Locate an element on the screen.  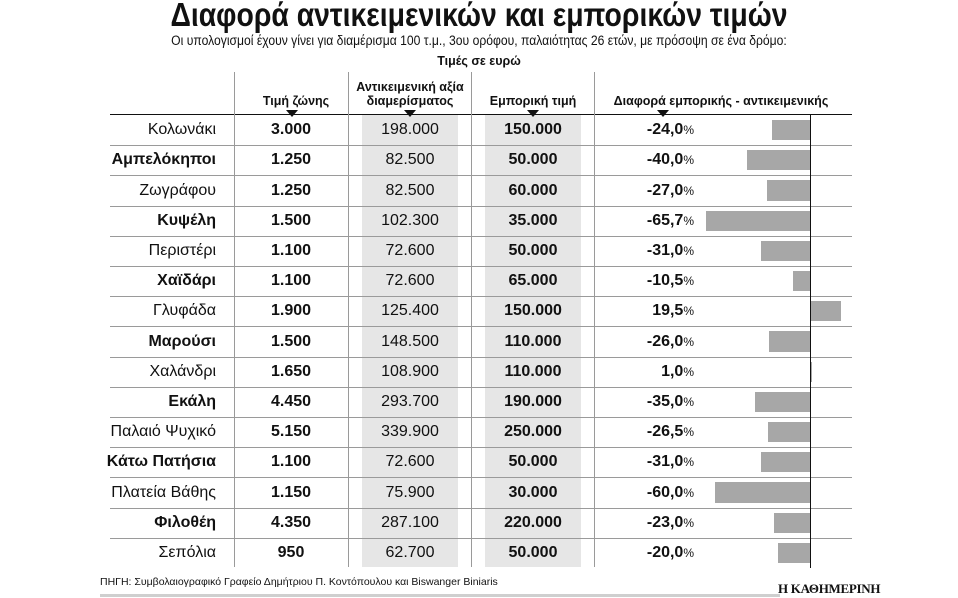
row-market-price: 250.000 is located at coordinates (533, 432).